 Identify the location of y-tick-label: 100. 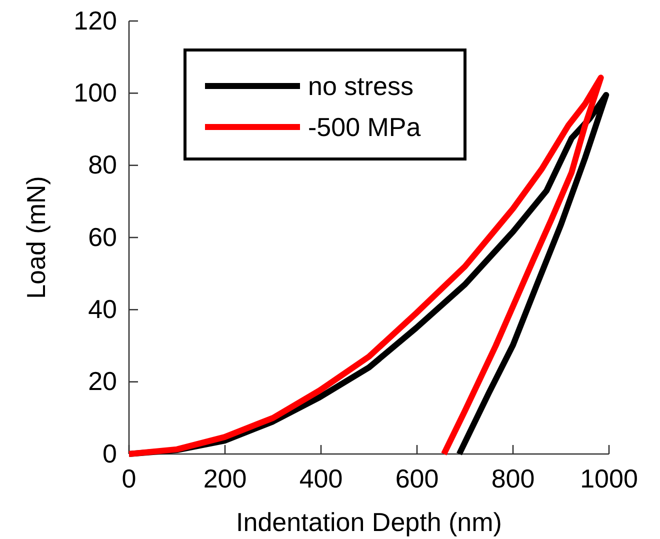
(95, 92).